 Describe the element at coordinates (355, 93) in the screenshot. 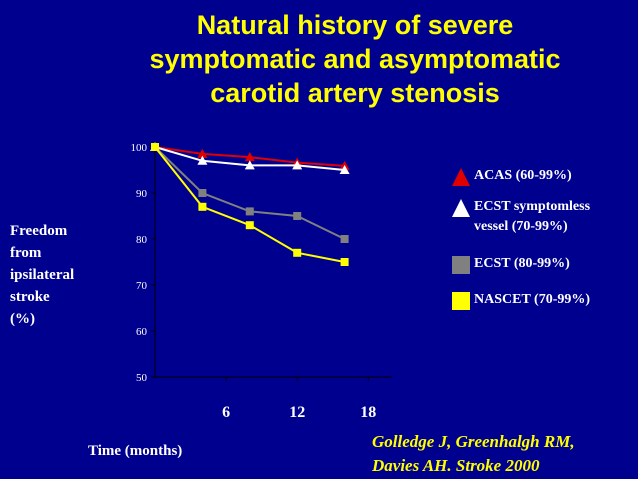

I see `title-line-3: carotid artery stenosis` at that location.